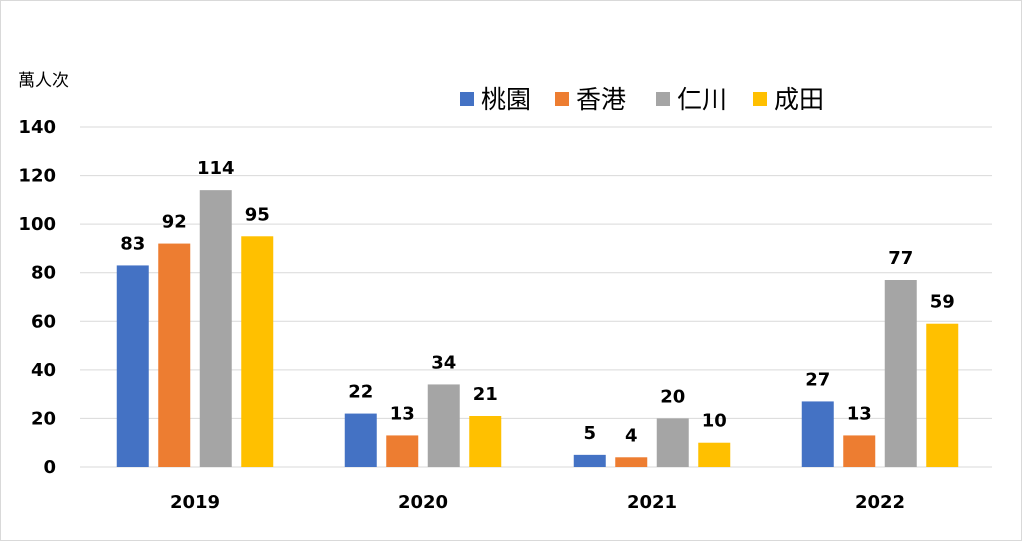 This screenshot has height=543, width=1024. What do you see at coordinates (43, 321) in the screenshot?
I see `y-tick-label: 60` at bounding box center [43, 321].